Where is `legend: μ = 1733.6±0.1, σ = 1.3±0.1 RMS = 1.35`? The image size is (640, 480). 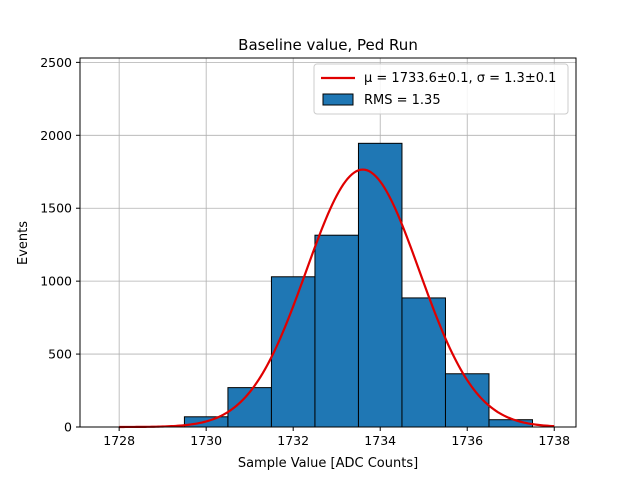
legend: μ = 1733.6±0.1, σ = 1.3±0.1 RMS = 1.35 is located at coordinates (441, 89).